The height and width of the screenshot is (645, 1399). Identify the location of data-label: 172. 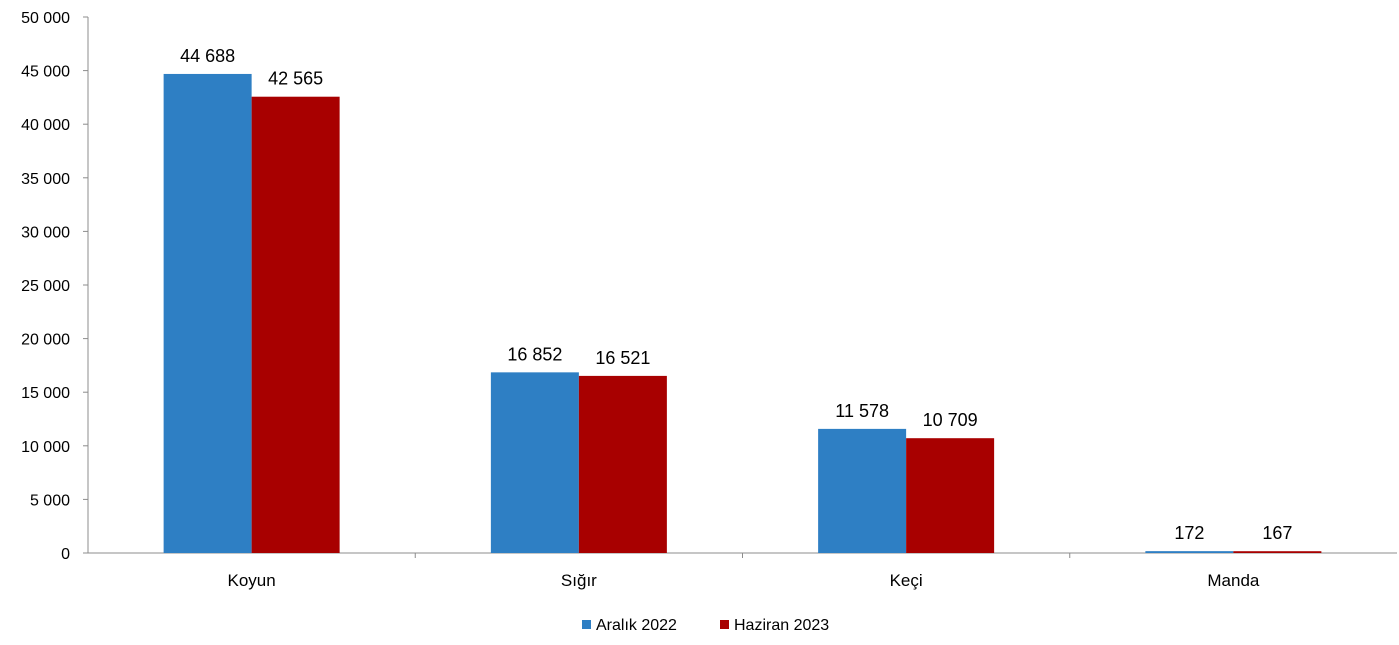
(1189, 533).